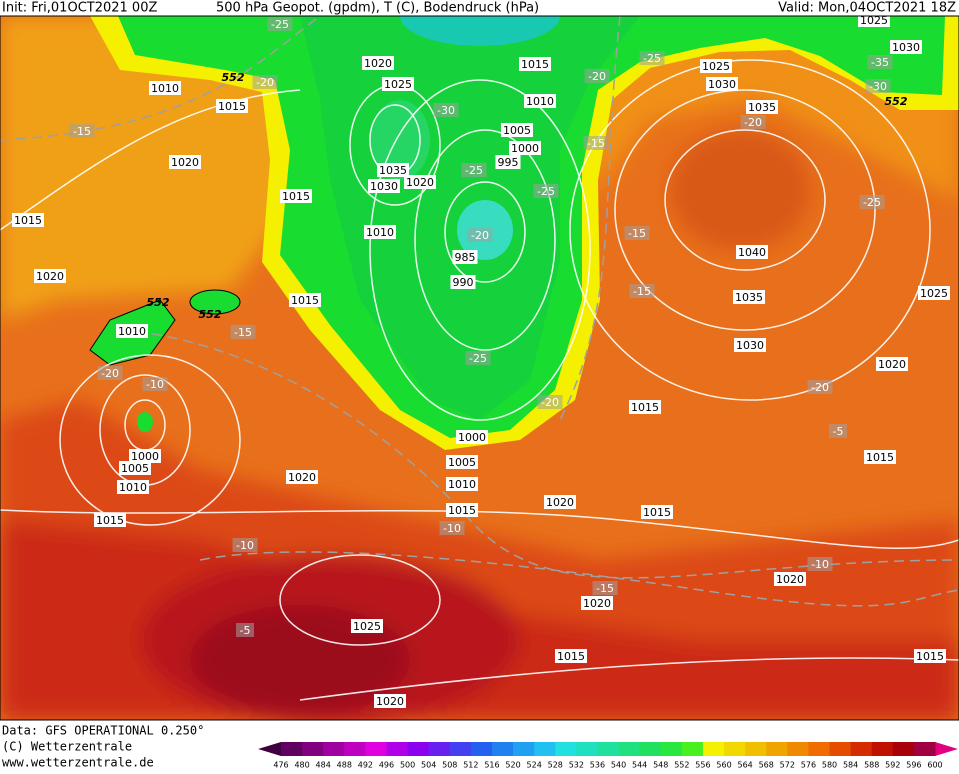 This screenshot has width=959, height=774. Describe the element at coordinates (508, 162) in the screenshot. I see `pressure-label: 995` at that location.